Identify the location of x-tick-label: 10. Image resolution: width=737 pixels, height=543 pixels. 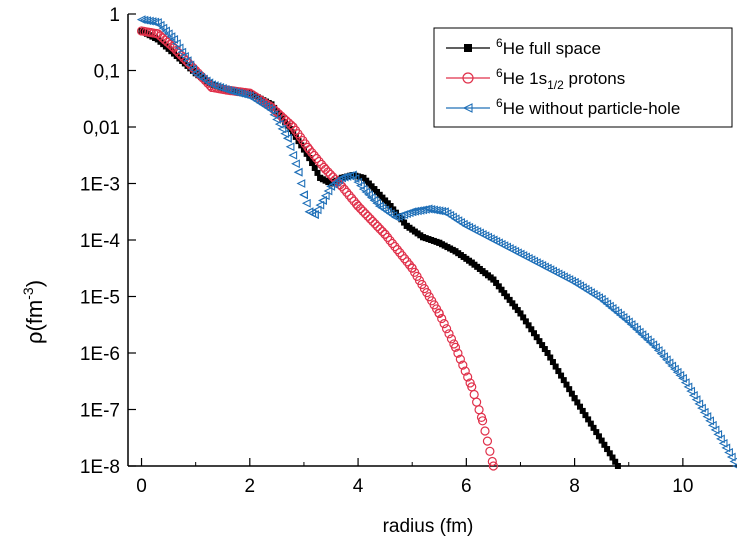
(682, 486).